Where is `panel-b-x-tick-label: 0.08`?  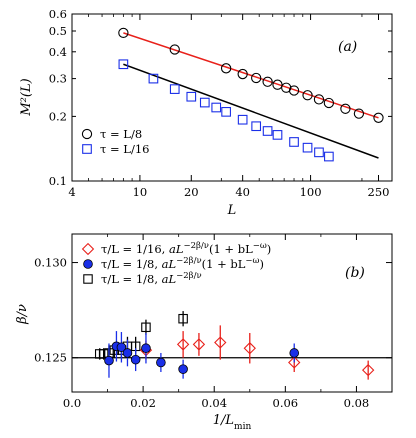 panel-b-x-tick-label: 0.08 is located at coordinates (357, 403).